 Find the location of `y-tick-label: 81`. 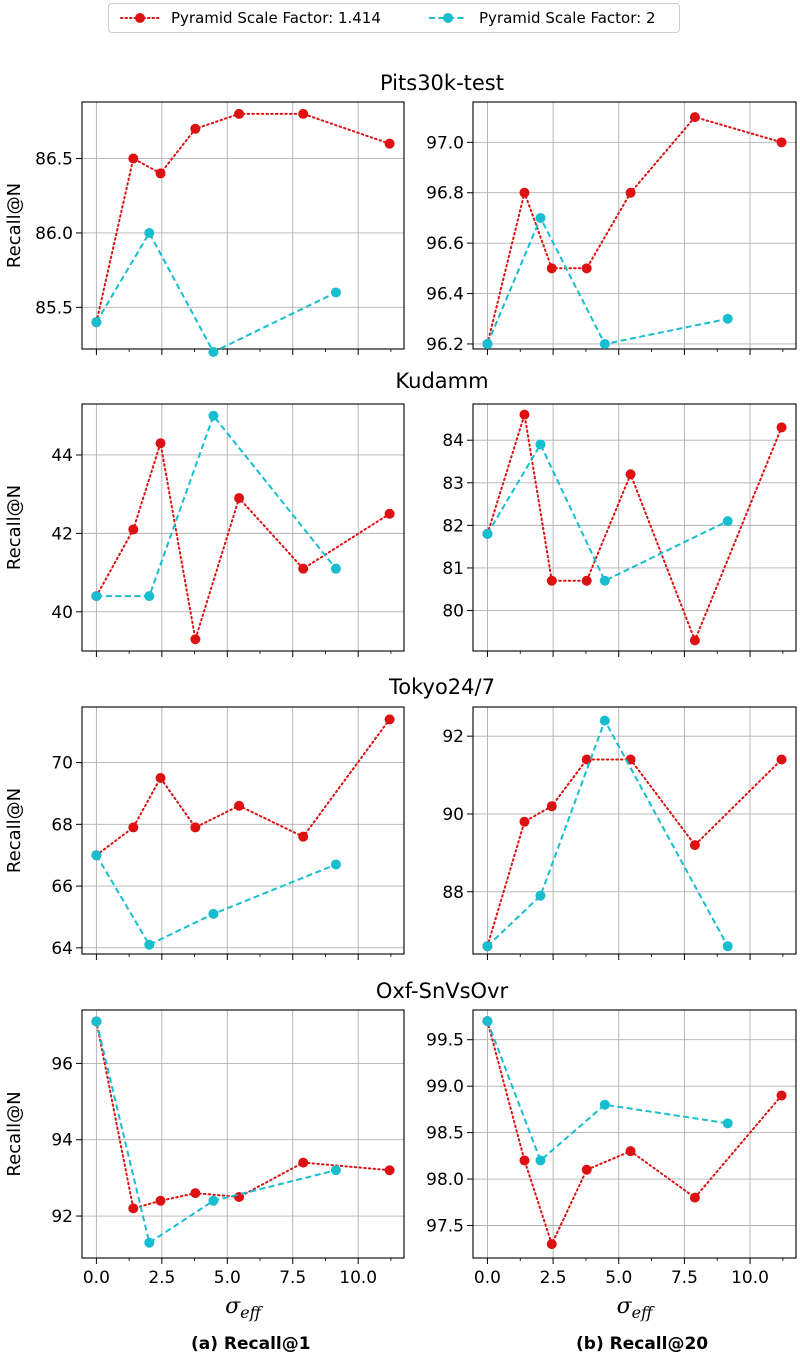

y-tick-label: 81 is located at coordinates (453, 569).